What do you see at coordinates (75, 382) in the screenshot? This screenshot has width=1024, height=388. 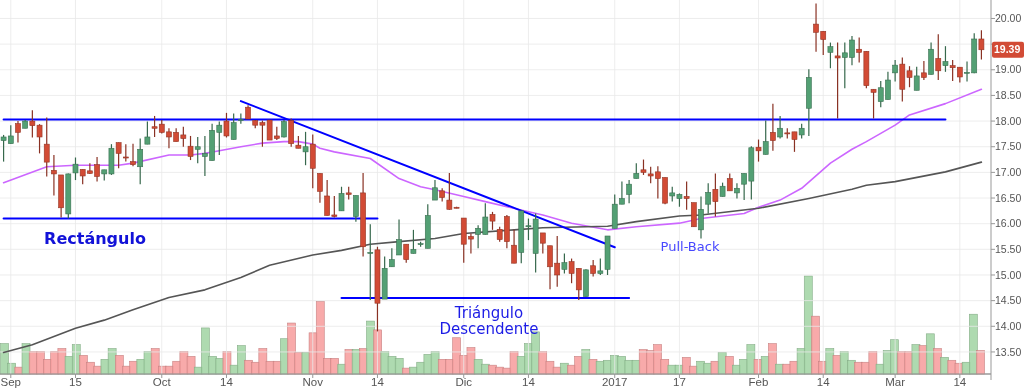 I see `x-tick-label: 15` at bounding box center [75, 382].